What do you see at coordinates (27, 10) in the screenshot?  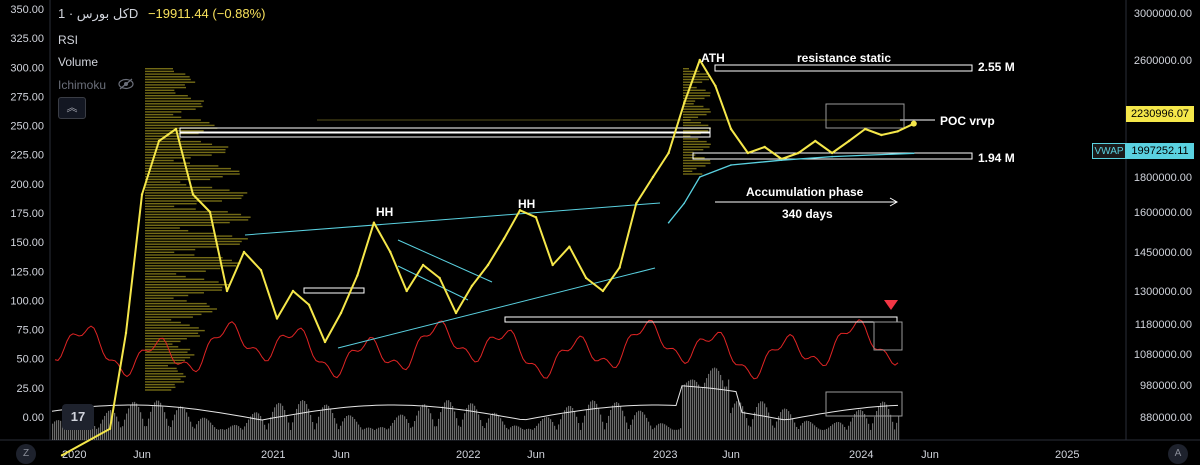 I see `left-axis-tick-0: 350.00` at bounding box center [27, 10].